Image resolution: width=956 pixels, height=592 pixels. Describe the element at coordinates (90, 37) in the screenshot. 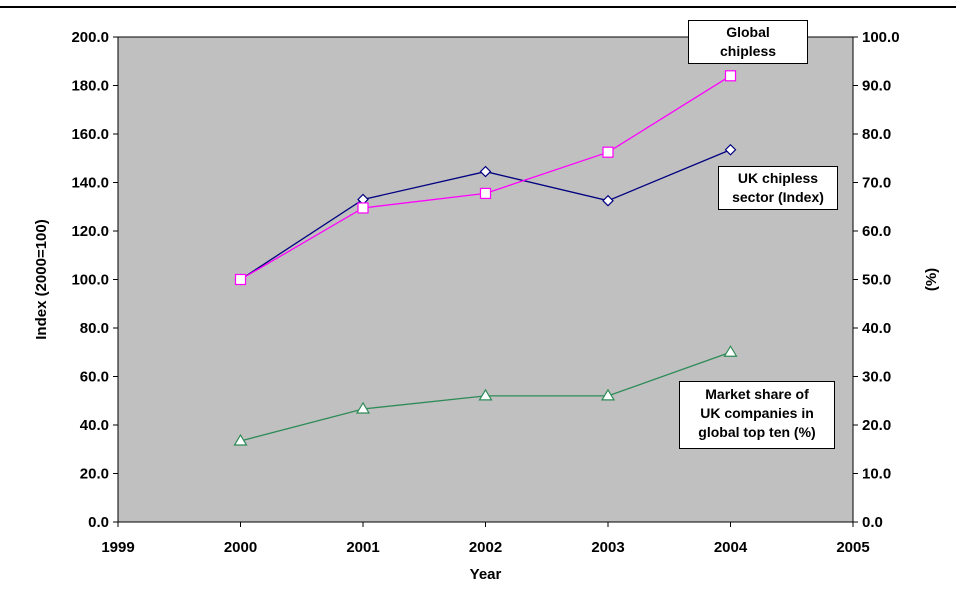

I see `y-left-tick-label: 200.0` at that location.